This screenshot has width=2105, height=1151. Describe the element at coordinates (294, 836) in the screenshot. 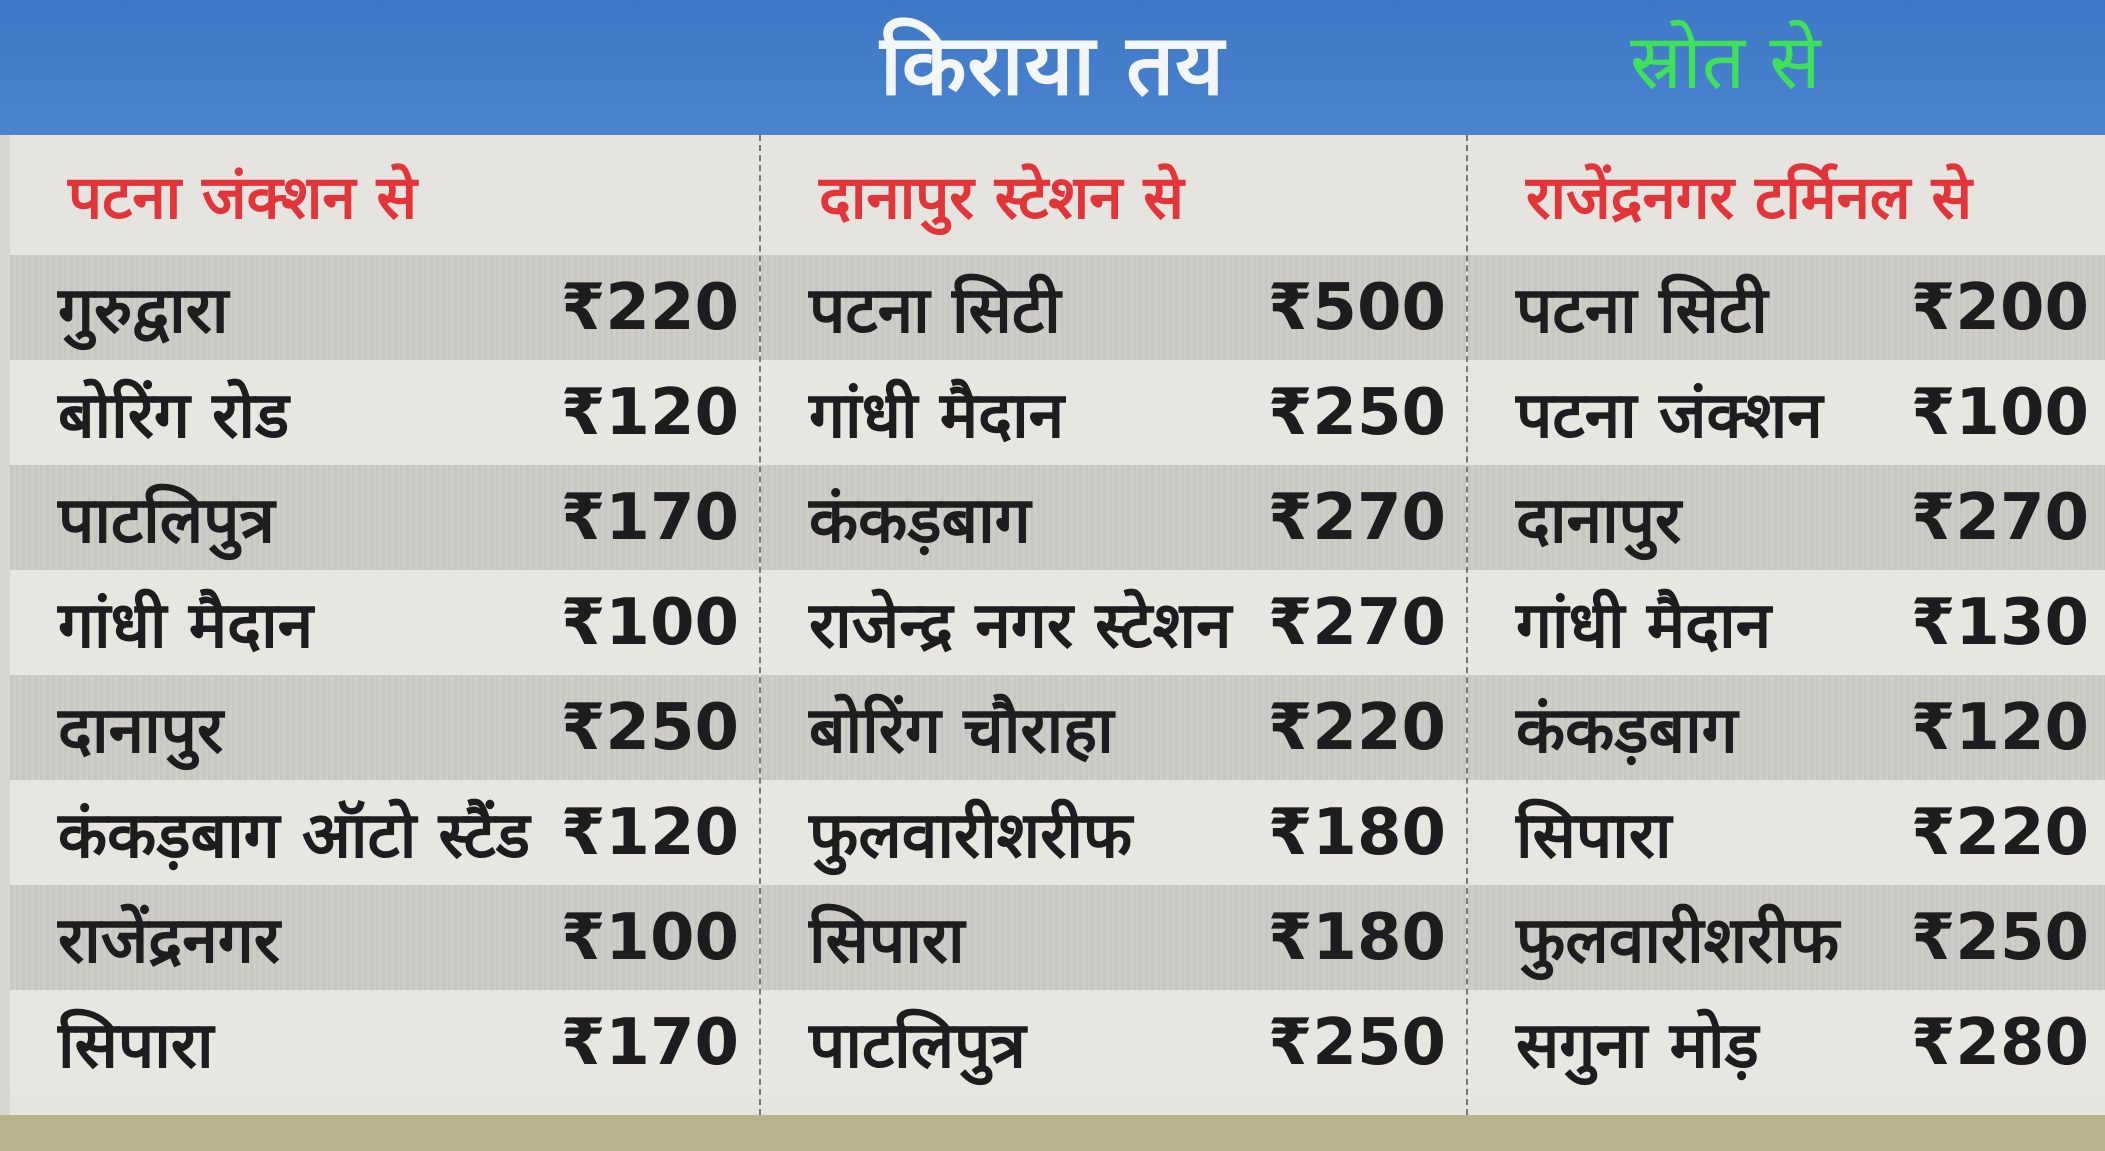

I see `destination: कंकड़बाग ऑटो स्टैंड` at that location.